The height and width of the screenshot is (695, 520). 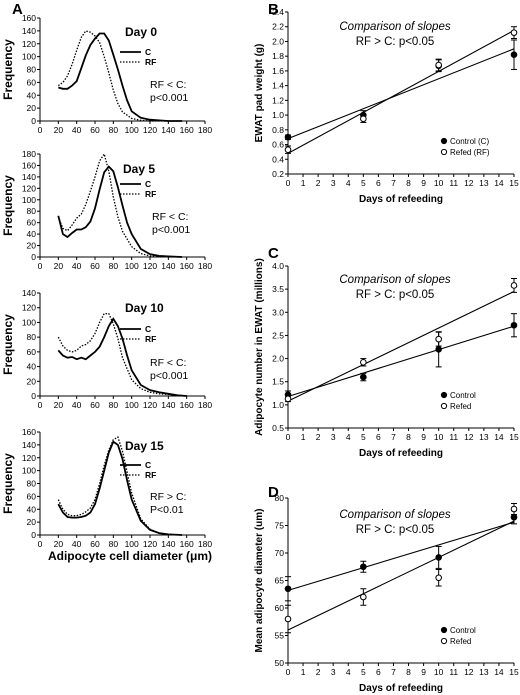 What do you see at coordinates (288, 149) in the screenshot?
I see `panel-b-refed-point` at bounding box center [288, 149].